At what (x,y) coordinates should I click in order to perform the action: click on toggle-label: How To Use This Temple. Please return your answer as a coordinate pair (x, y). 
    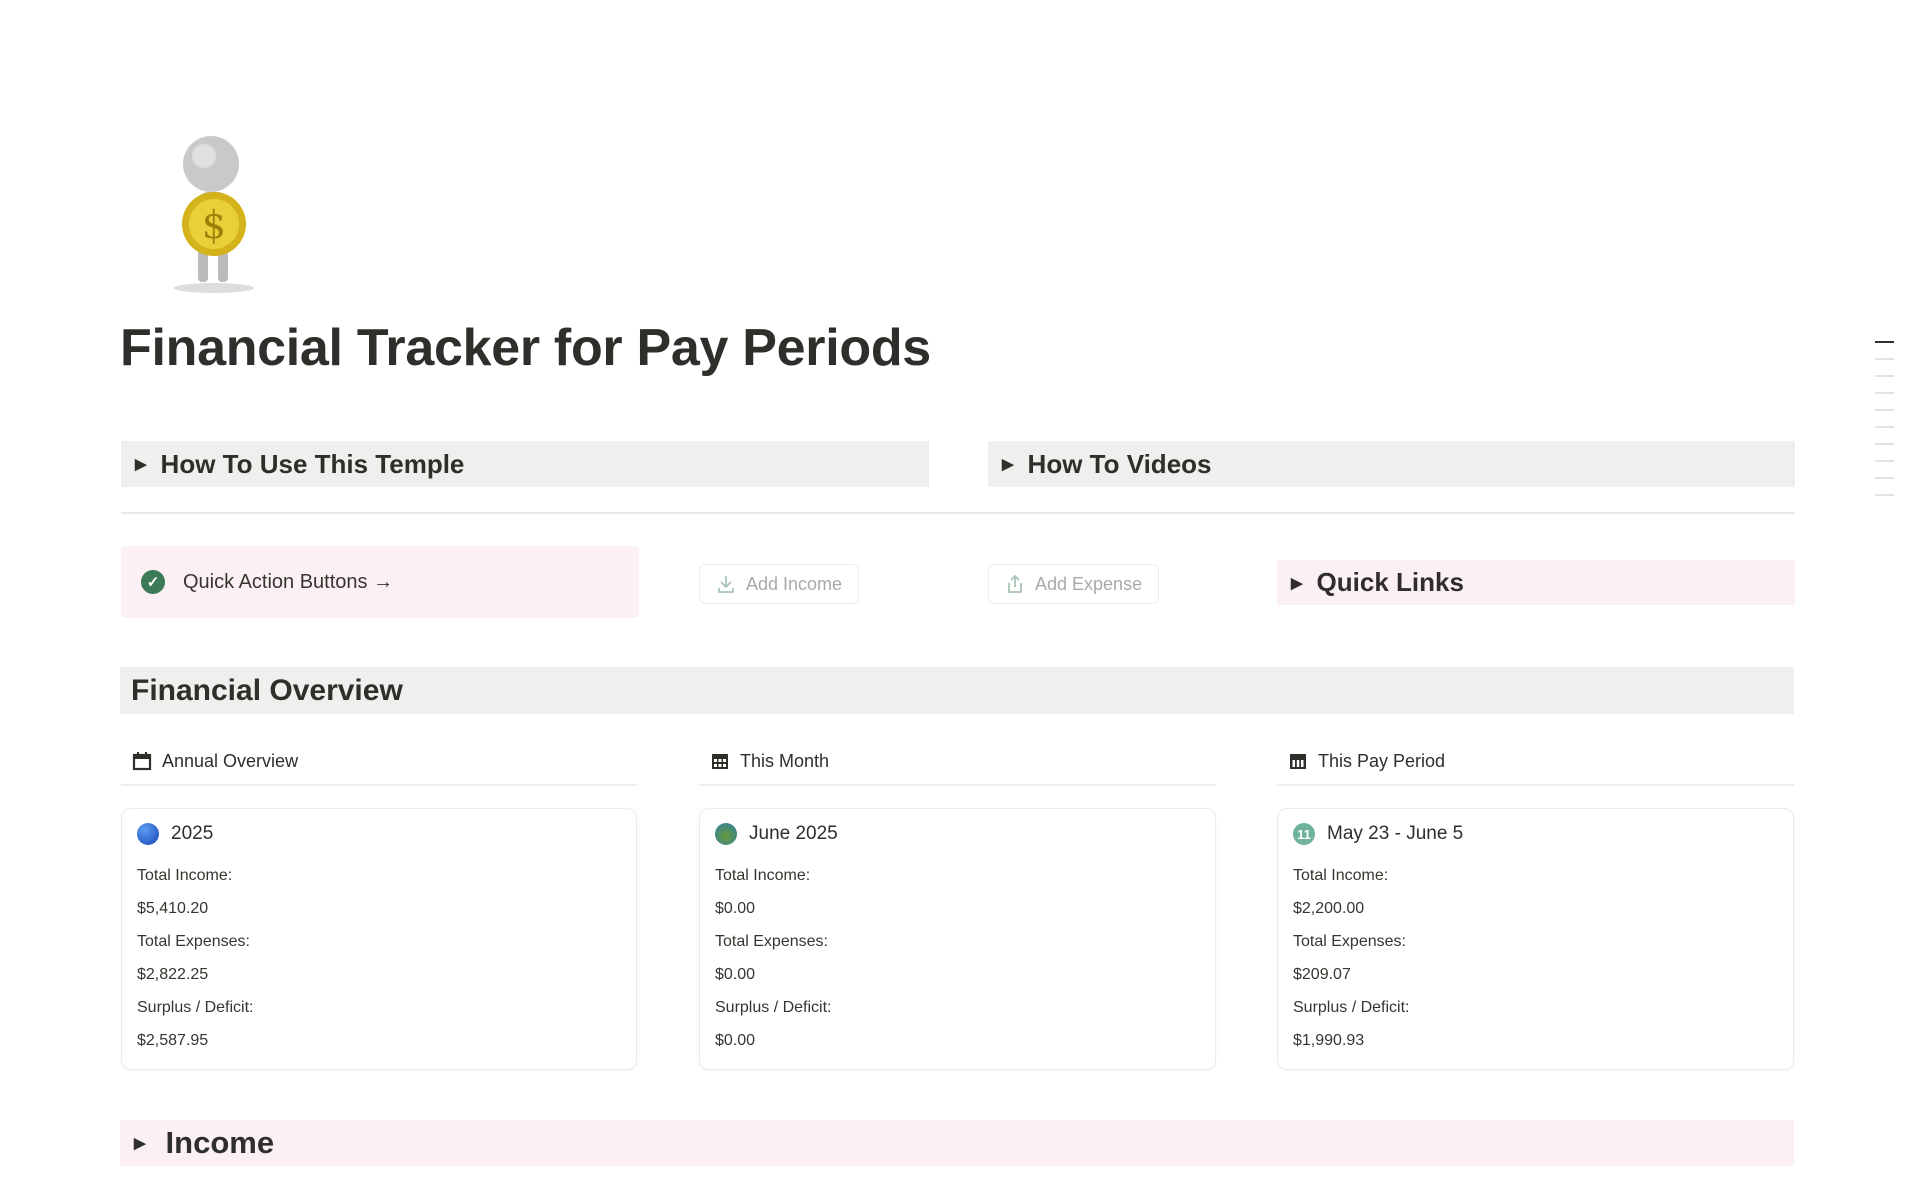
    Looking at the image, I should click on (312, 463).